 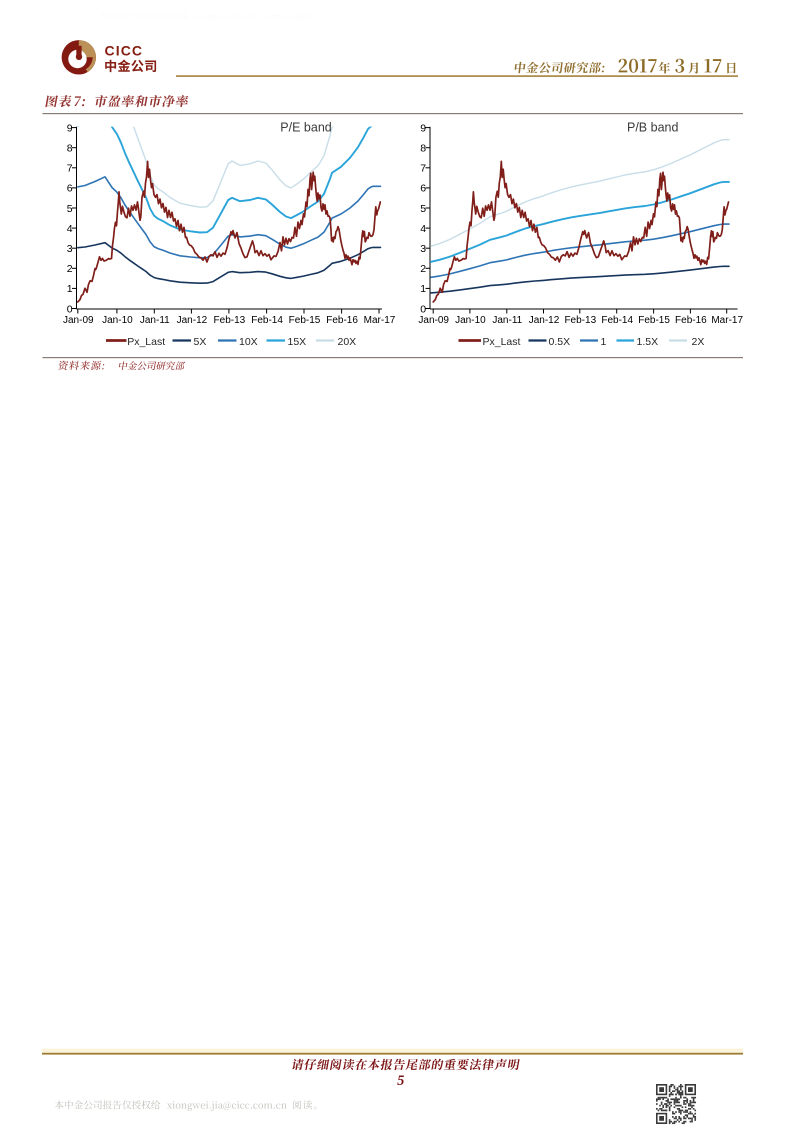 What do you see at coordinates (305, 128) in the screenshot?
I see `svg-text: P/E band` at bounding box center [305, 128].